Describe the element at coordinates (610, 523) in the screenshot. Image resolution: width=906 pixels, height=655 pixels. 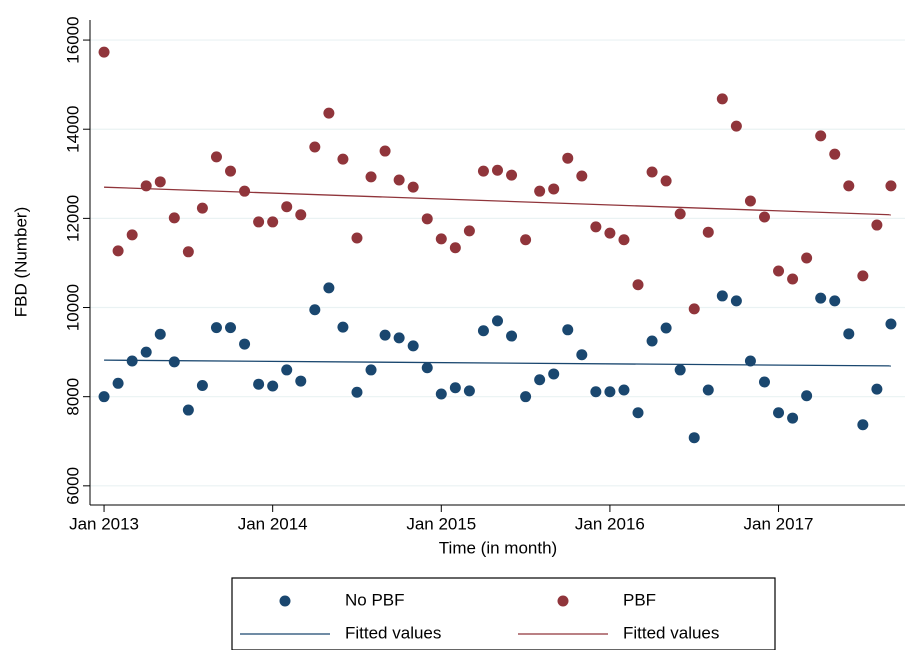
I see `x-tick-label: Jan 2016` at that location.